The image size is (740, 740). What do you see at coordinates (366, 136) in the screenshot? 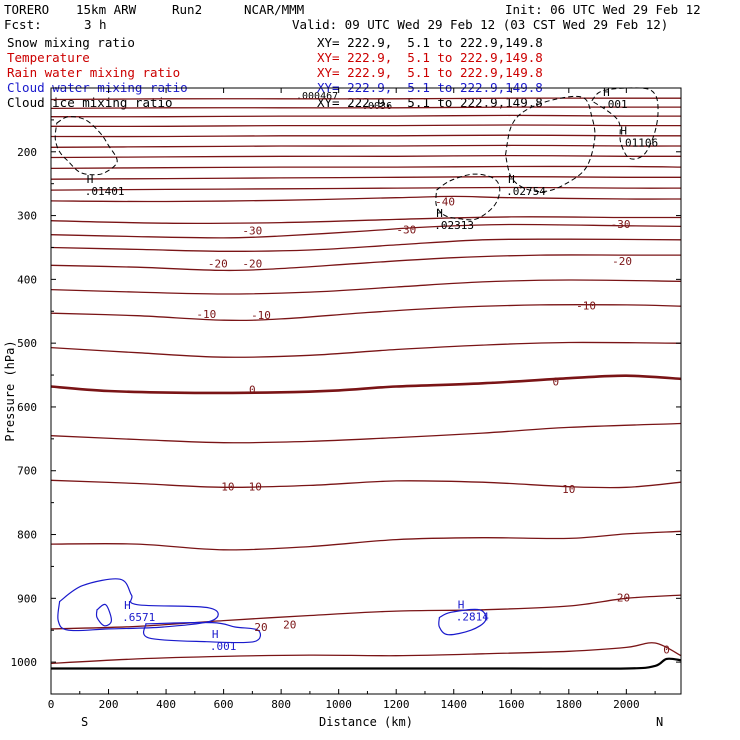
I see `isotherm-m52` at bounding box center [366, 136].